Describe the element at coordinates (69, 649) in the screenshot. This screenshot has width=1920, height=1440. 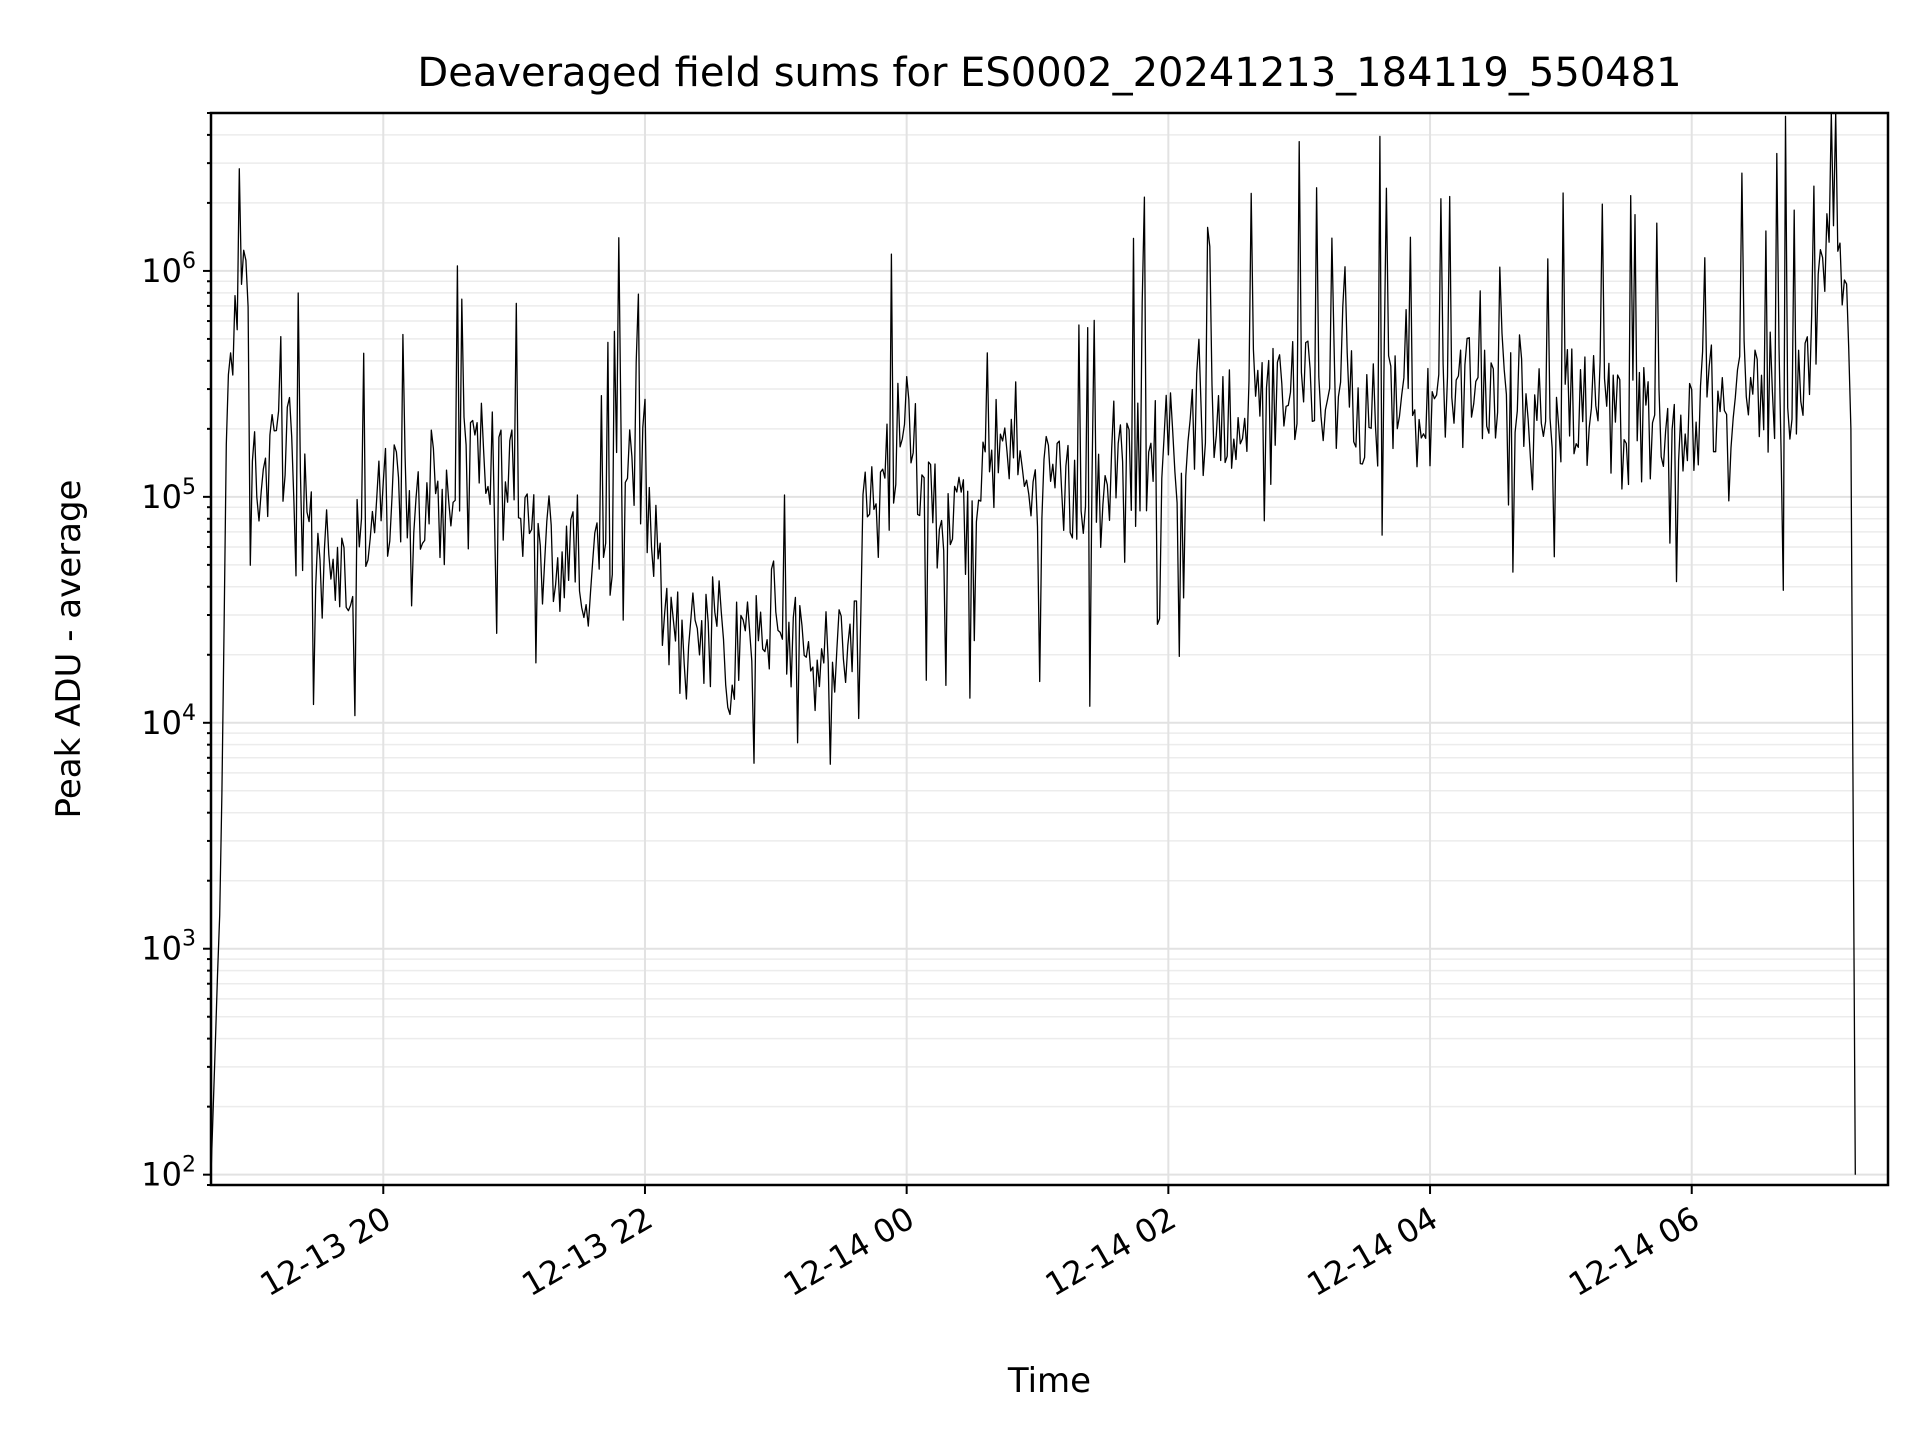
I see `y-axis-label: Peak ADU - average` at that location.